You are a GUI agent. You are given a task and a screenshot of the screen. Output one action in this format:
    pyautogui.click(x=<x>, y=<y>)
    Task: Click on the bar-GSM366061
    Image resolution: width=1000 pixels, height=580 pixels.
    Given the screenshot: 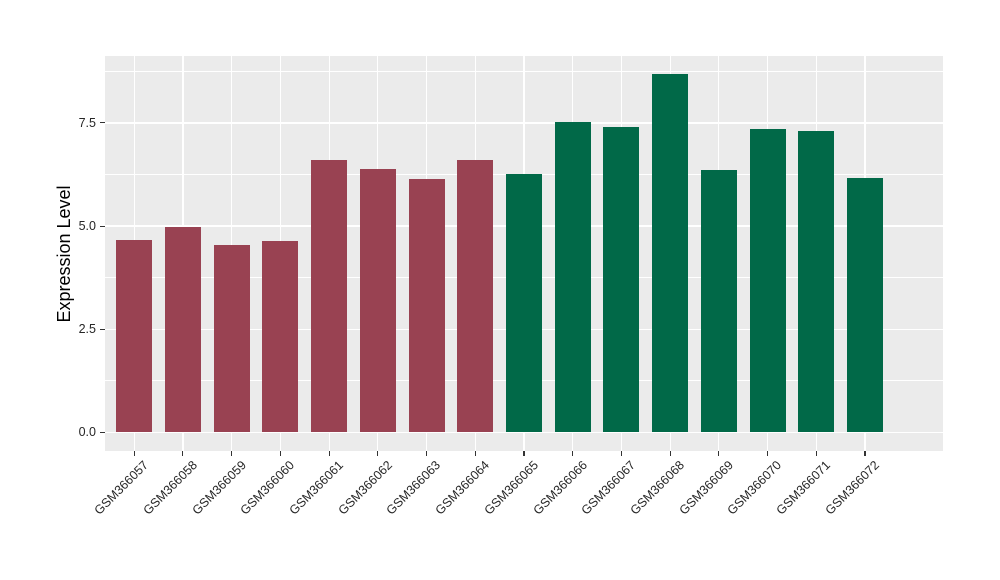 What is the action you would take?
    pyautogui.click(x=329, y=296)
    